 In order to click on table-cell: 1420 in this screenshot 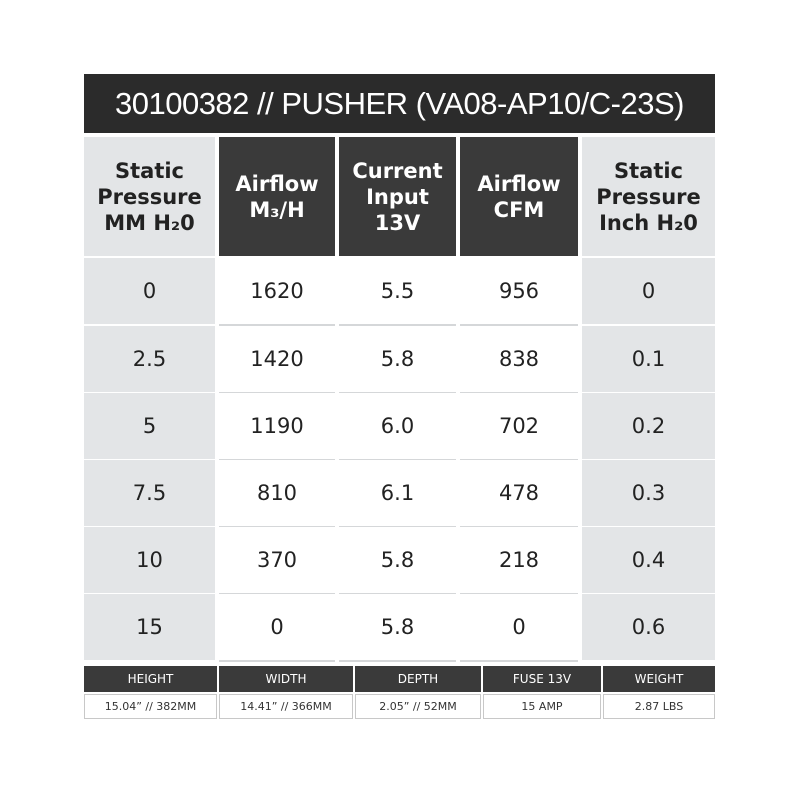, I will do `click(277, 360)`.